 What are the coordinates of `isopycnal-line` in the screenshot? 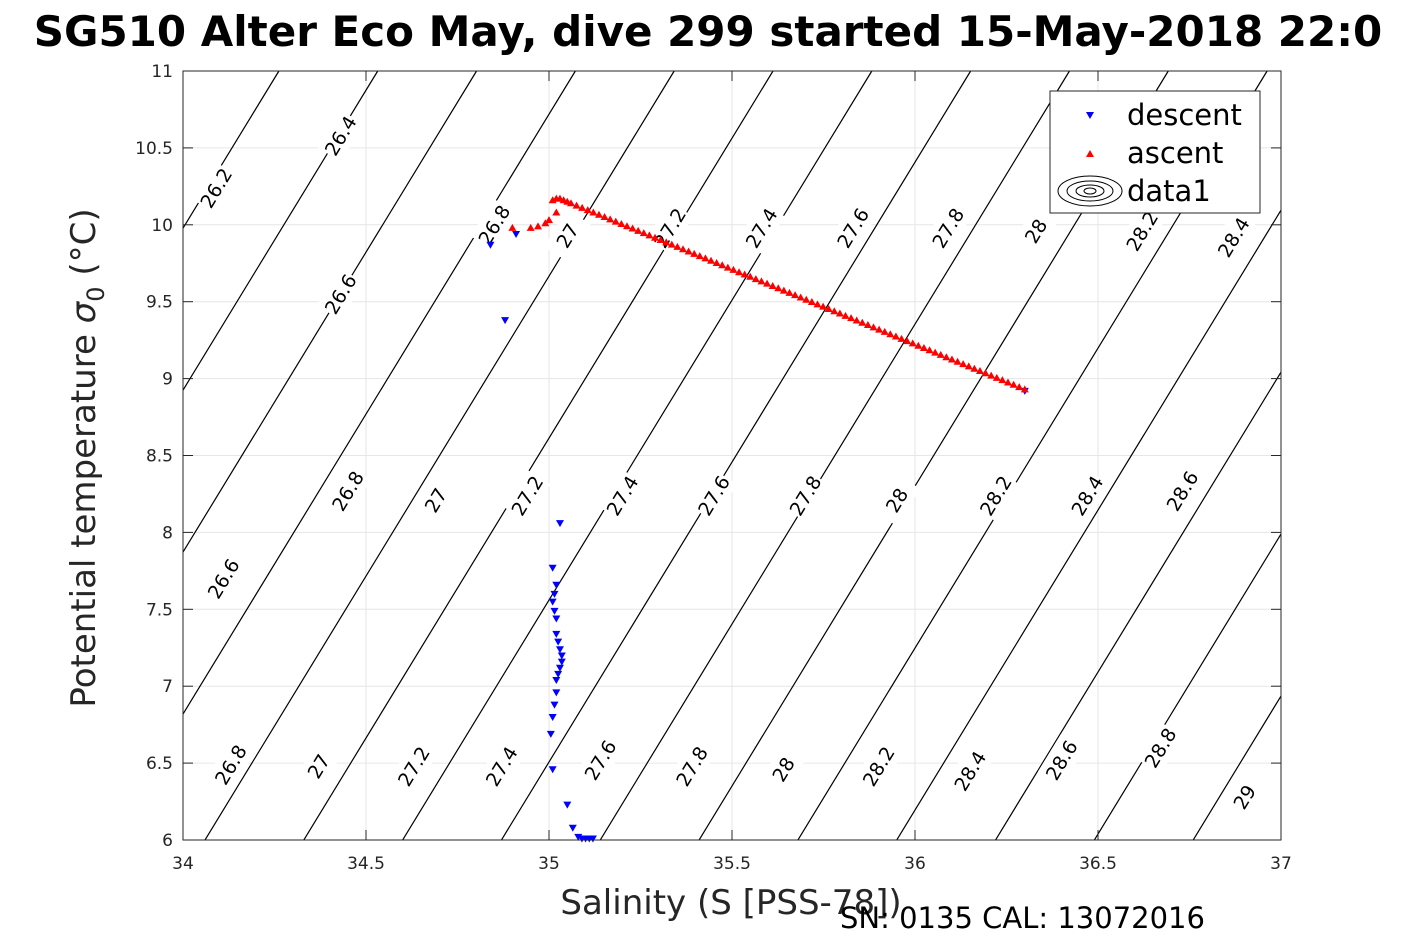 It's located at (1187, 687).